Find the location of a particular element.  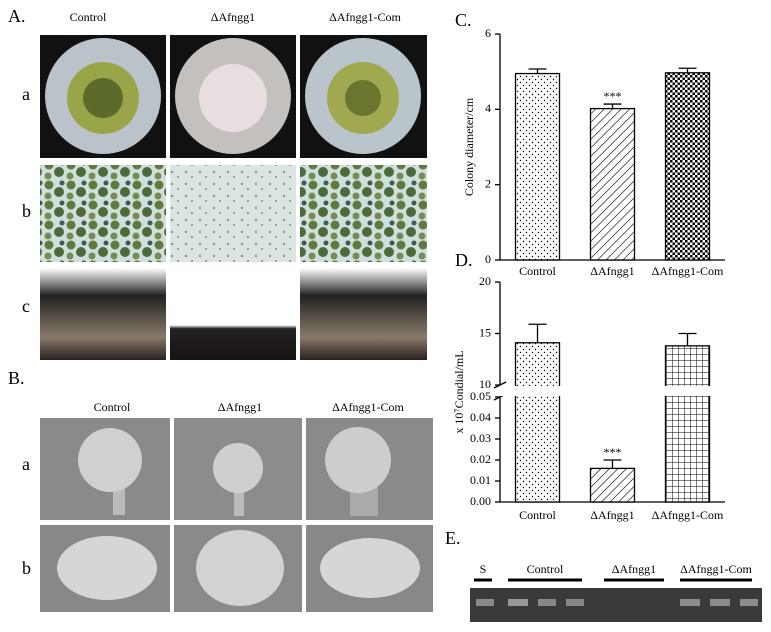

row-label: c is located at coordinates (26, 306).